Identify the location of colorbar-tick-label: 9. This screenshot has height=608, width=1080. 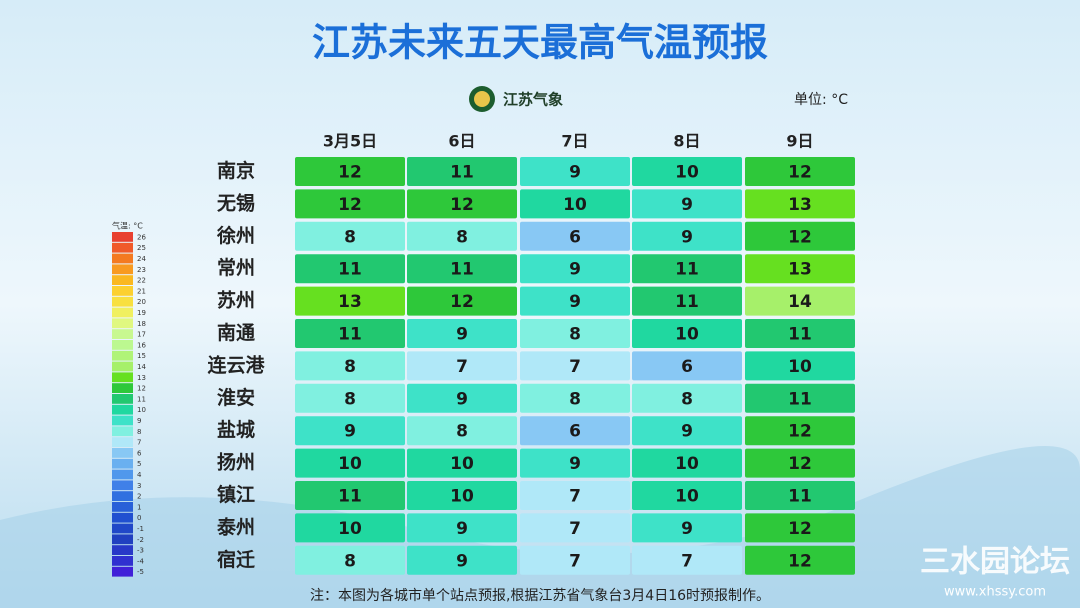
(139, 421).